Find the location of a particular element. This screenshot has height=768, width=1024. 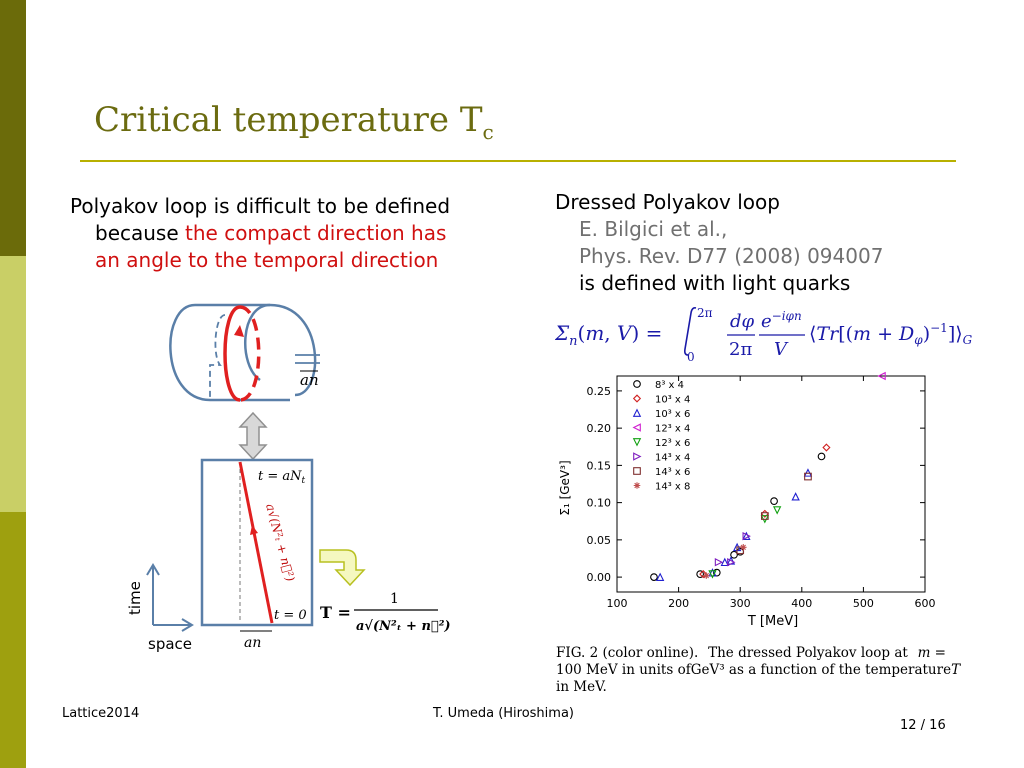

reference-authors: E. Bilgici et al., is located at coordinates (653, 229).